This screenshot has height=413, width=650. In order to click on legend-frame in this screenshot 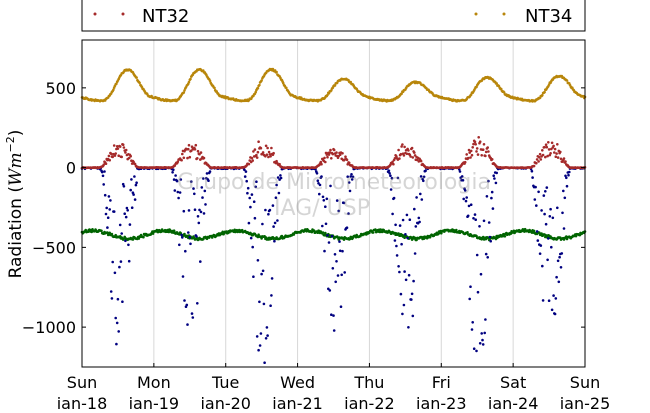, I will do `click(333, 16)`.